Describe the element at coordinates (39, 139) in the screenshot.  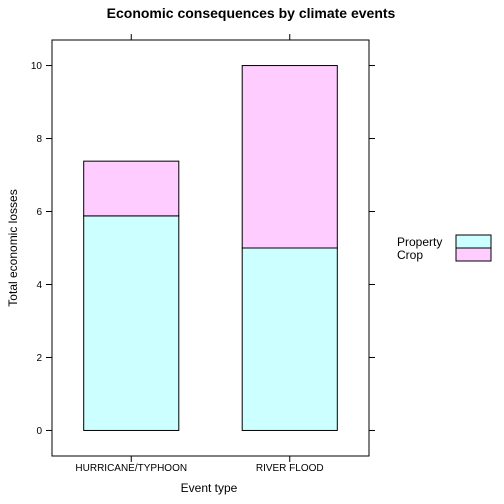
I see `y-tick-label: 8` at that location.